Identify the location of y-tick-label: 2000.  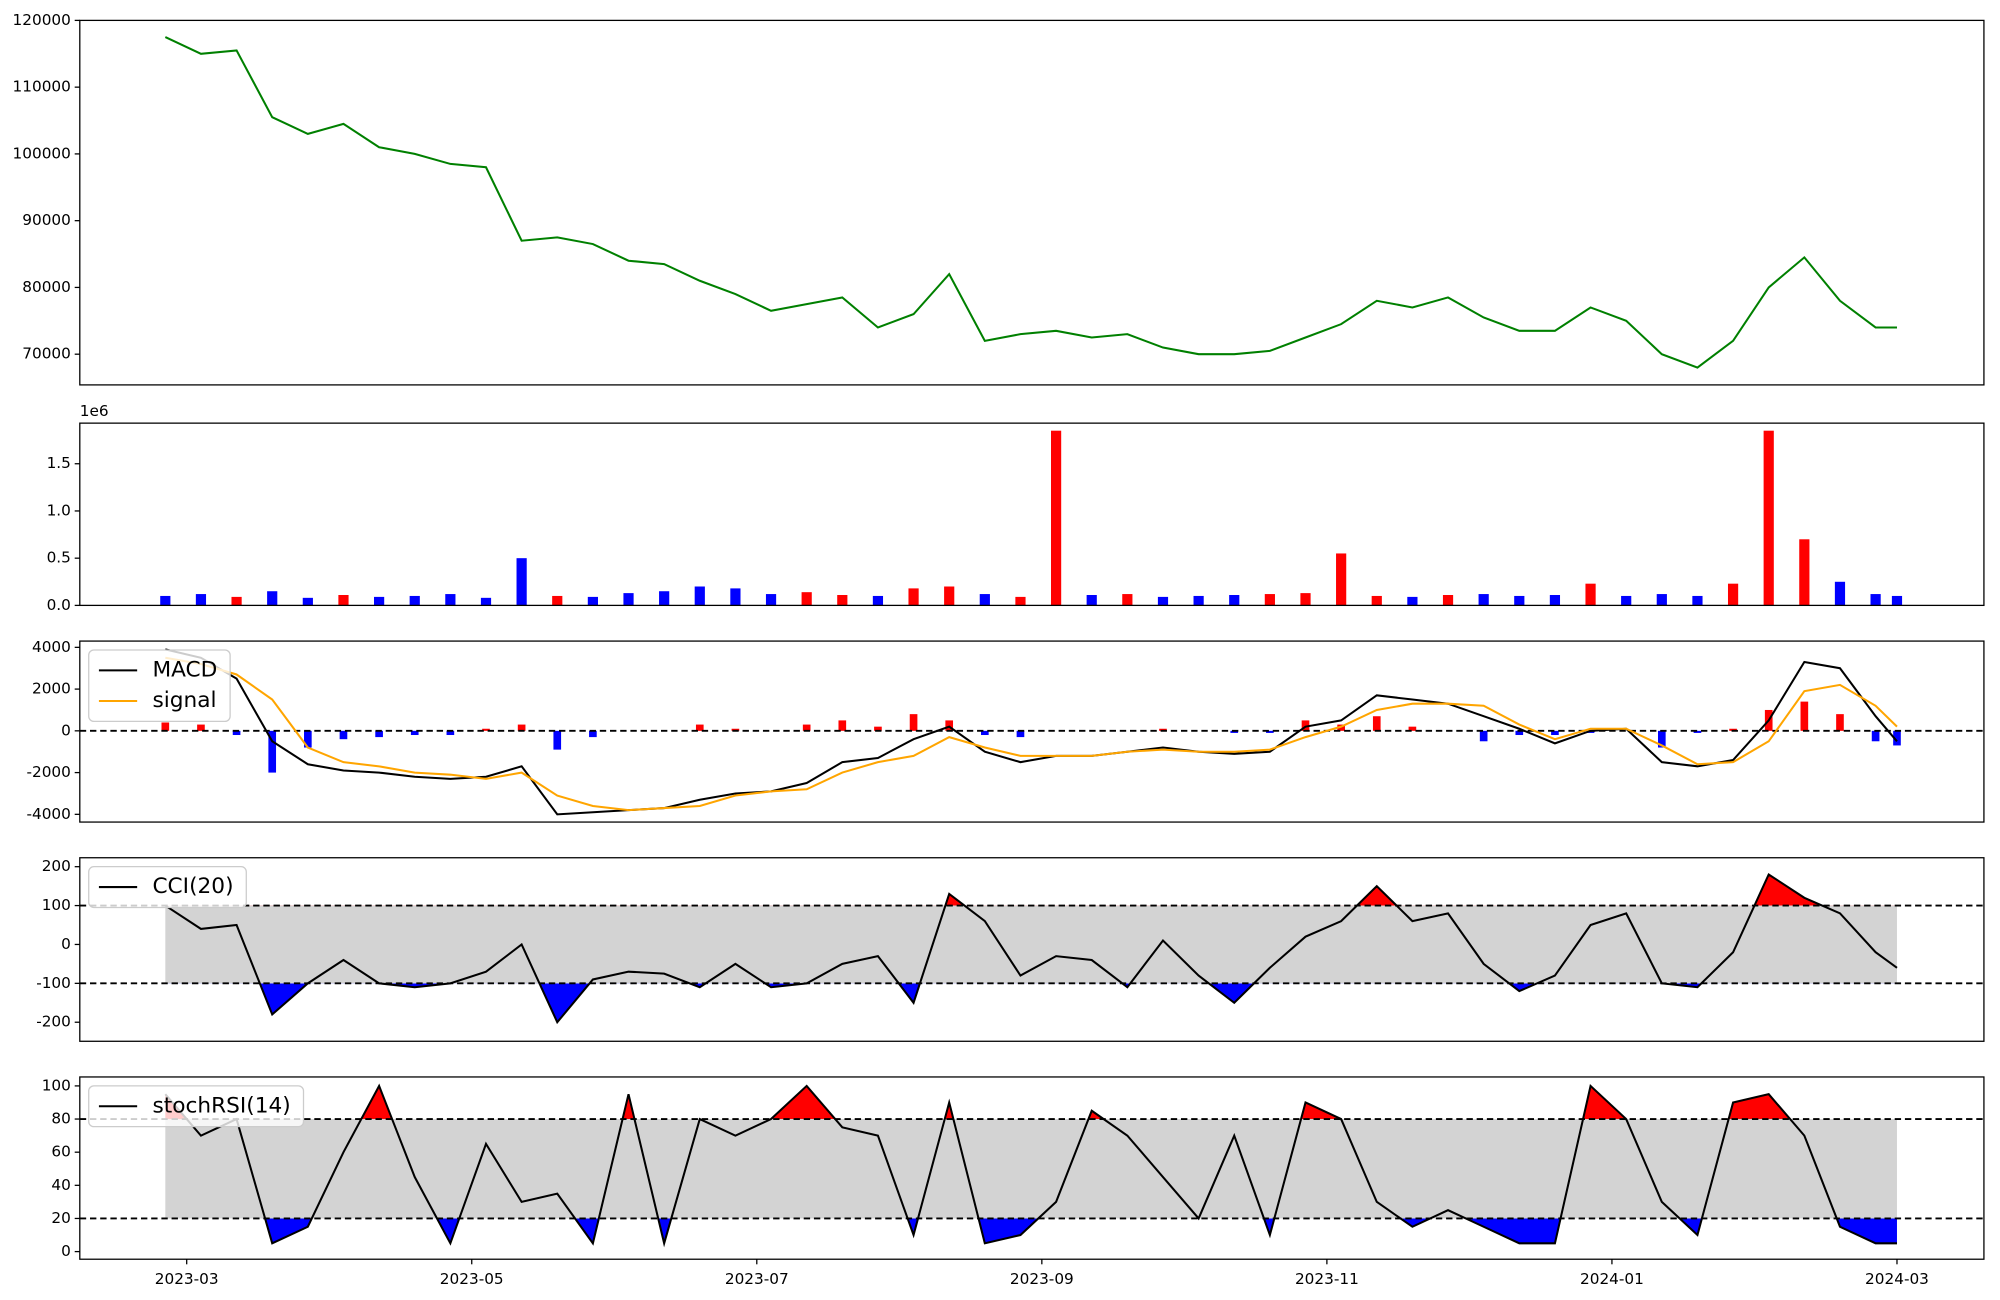
(51, 689).